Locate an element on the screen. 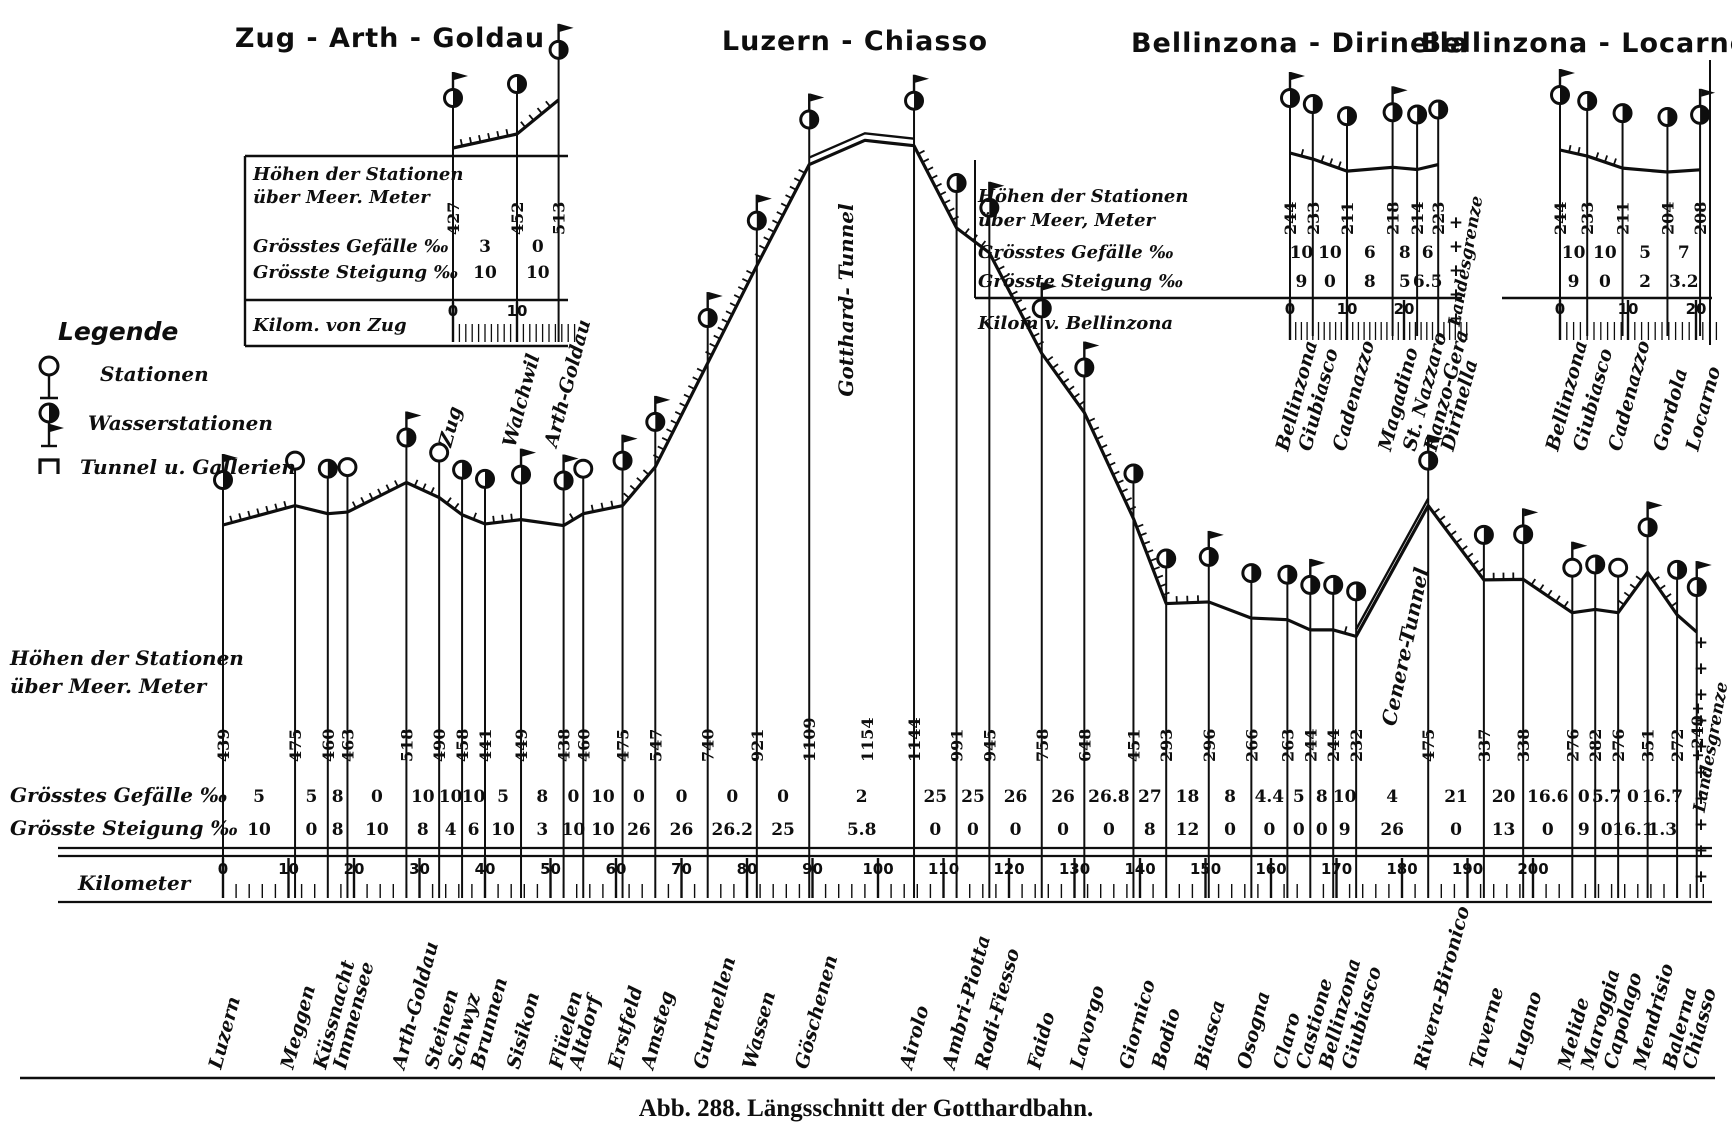  max-descent-value: 26 is located at coordinates (1063, 797).